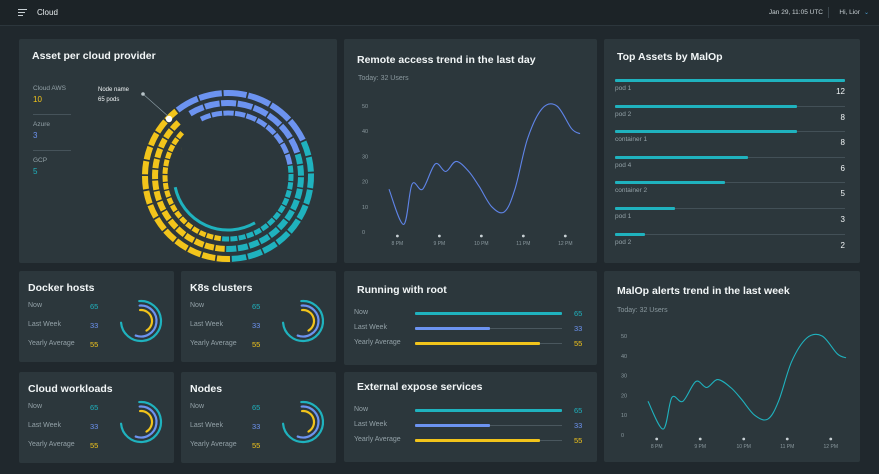 The height and width of the screenshot is (474, 879). I want to click on user-menu: Hi, Lior ⌄, so click(854, 12).